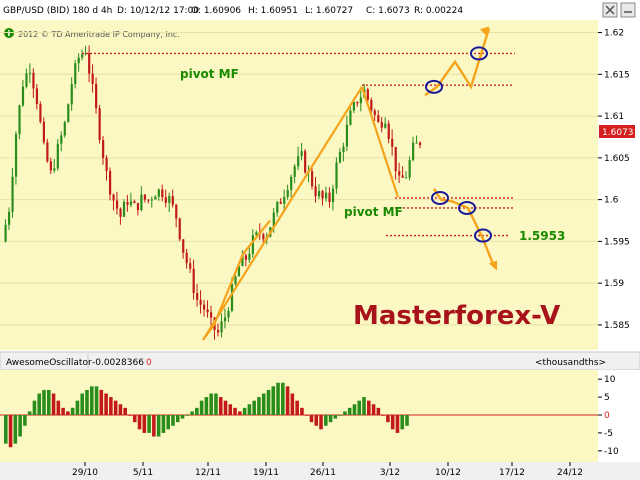  Describe the element at coordinates (570, 473) in the screenshot. I see `time-tick-label: 24/12` at that location.